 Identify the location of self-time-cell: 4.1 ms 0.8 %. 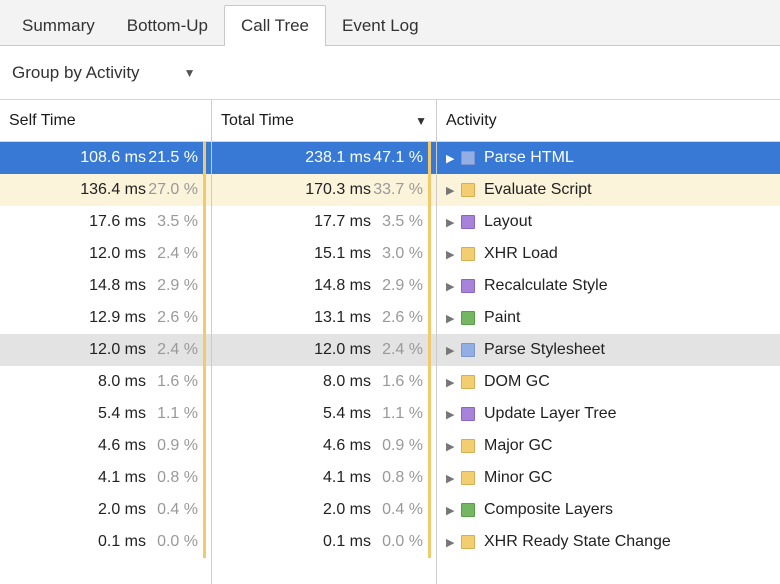
(106, 478).